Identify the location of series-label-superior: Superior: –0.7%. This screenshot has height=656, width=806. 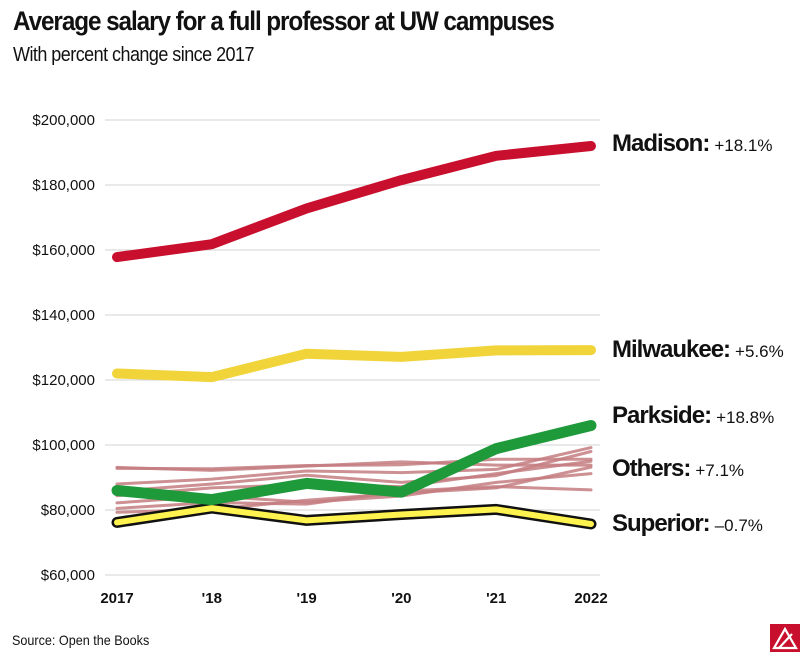
(687, 523).